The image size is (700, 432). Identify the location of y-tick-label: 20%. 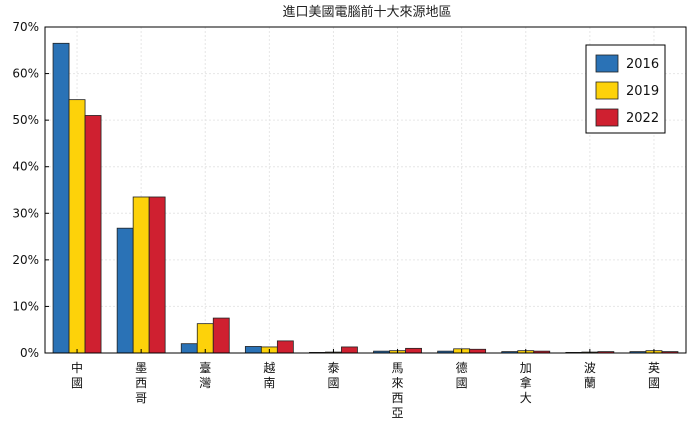
(25, 260).